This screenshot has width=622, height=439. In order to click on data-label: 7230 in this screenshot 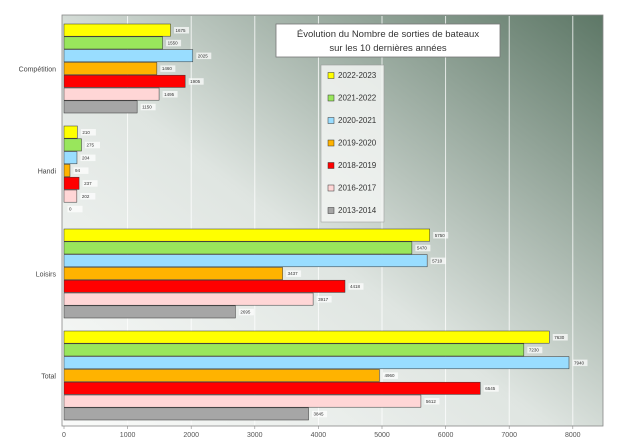, I will do `click(534, 350)`.